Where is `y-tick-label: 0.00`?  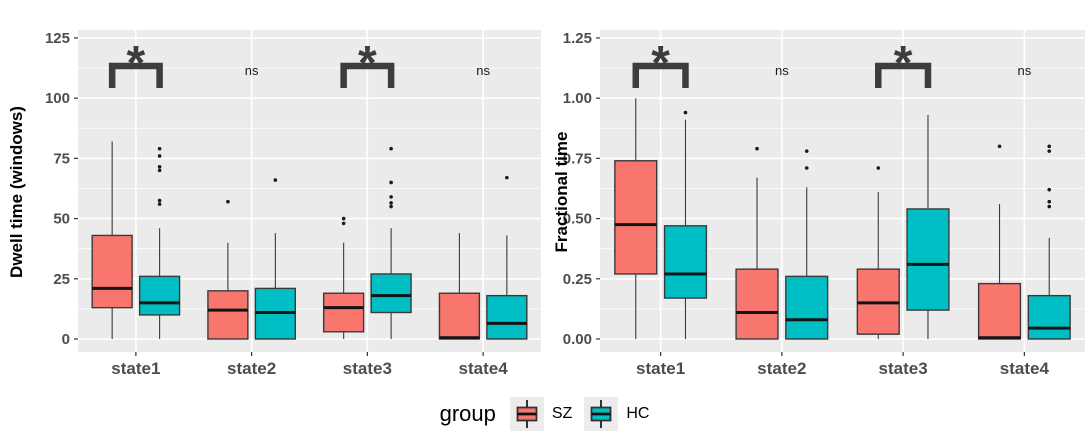
y-tick-label: 0.00 is located at coordinates (577, 339).